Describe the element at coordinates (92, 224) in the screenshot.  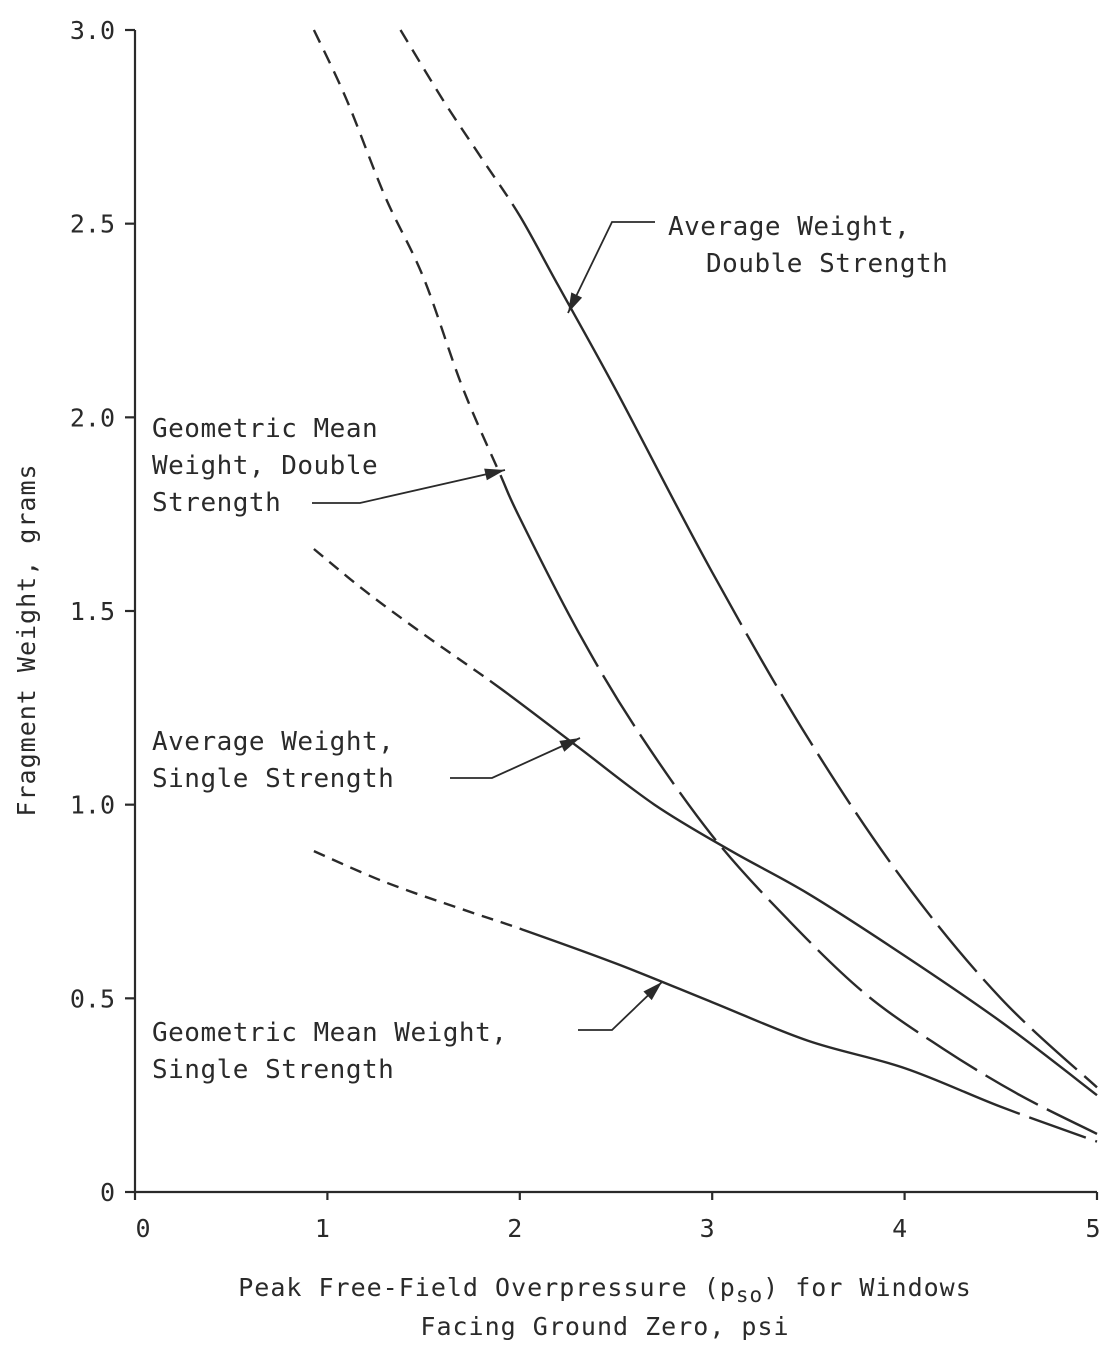
I see `y-tick-label: 2.5` at that location.